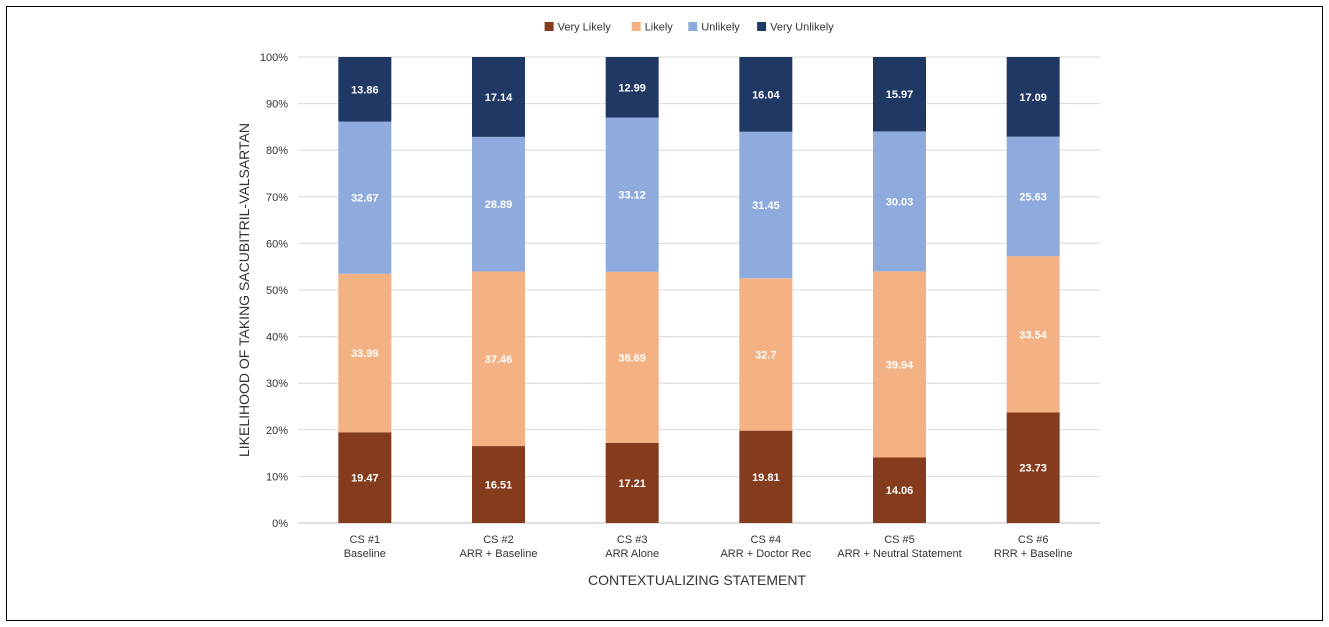 The height and width of the screenshot is (627, 1329). I want to click on x-category-label: CS #4, so click(766, 540).